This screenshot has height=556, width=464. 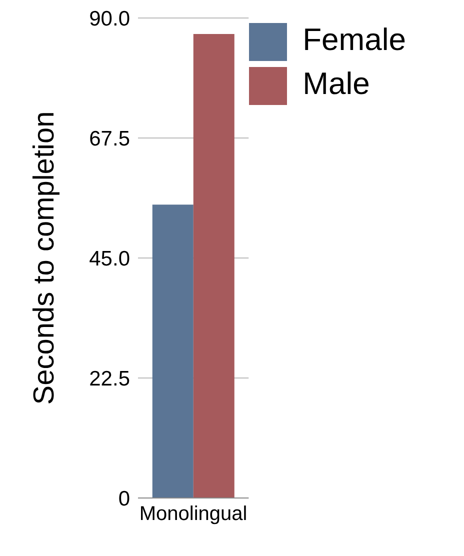 I want to click on y-tick-label: 67.5, so click(x=109, y=138).